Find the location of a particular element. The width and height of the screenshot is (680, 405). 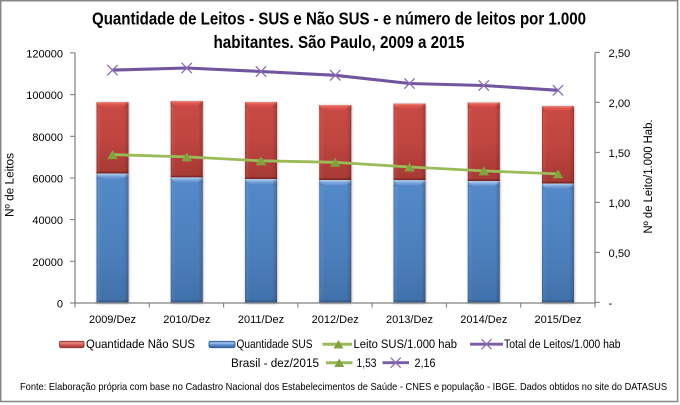

svg-text: 2013/Dez is located at coordinates (409, 320).